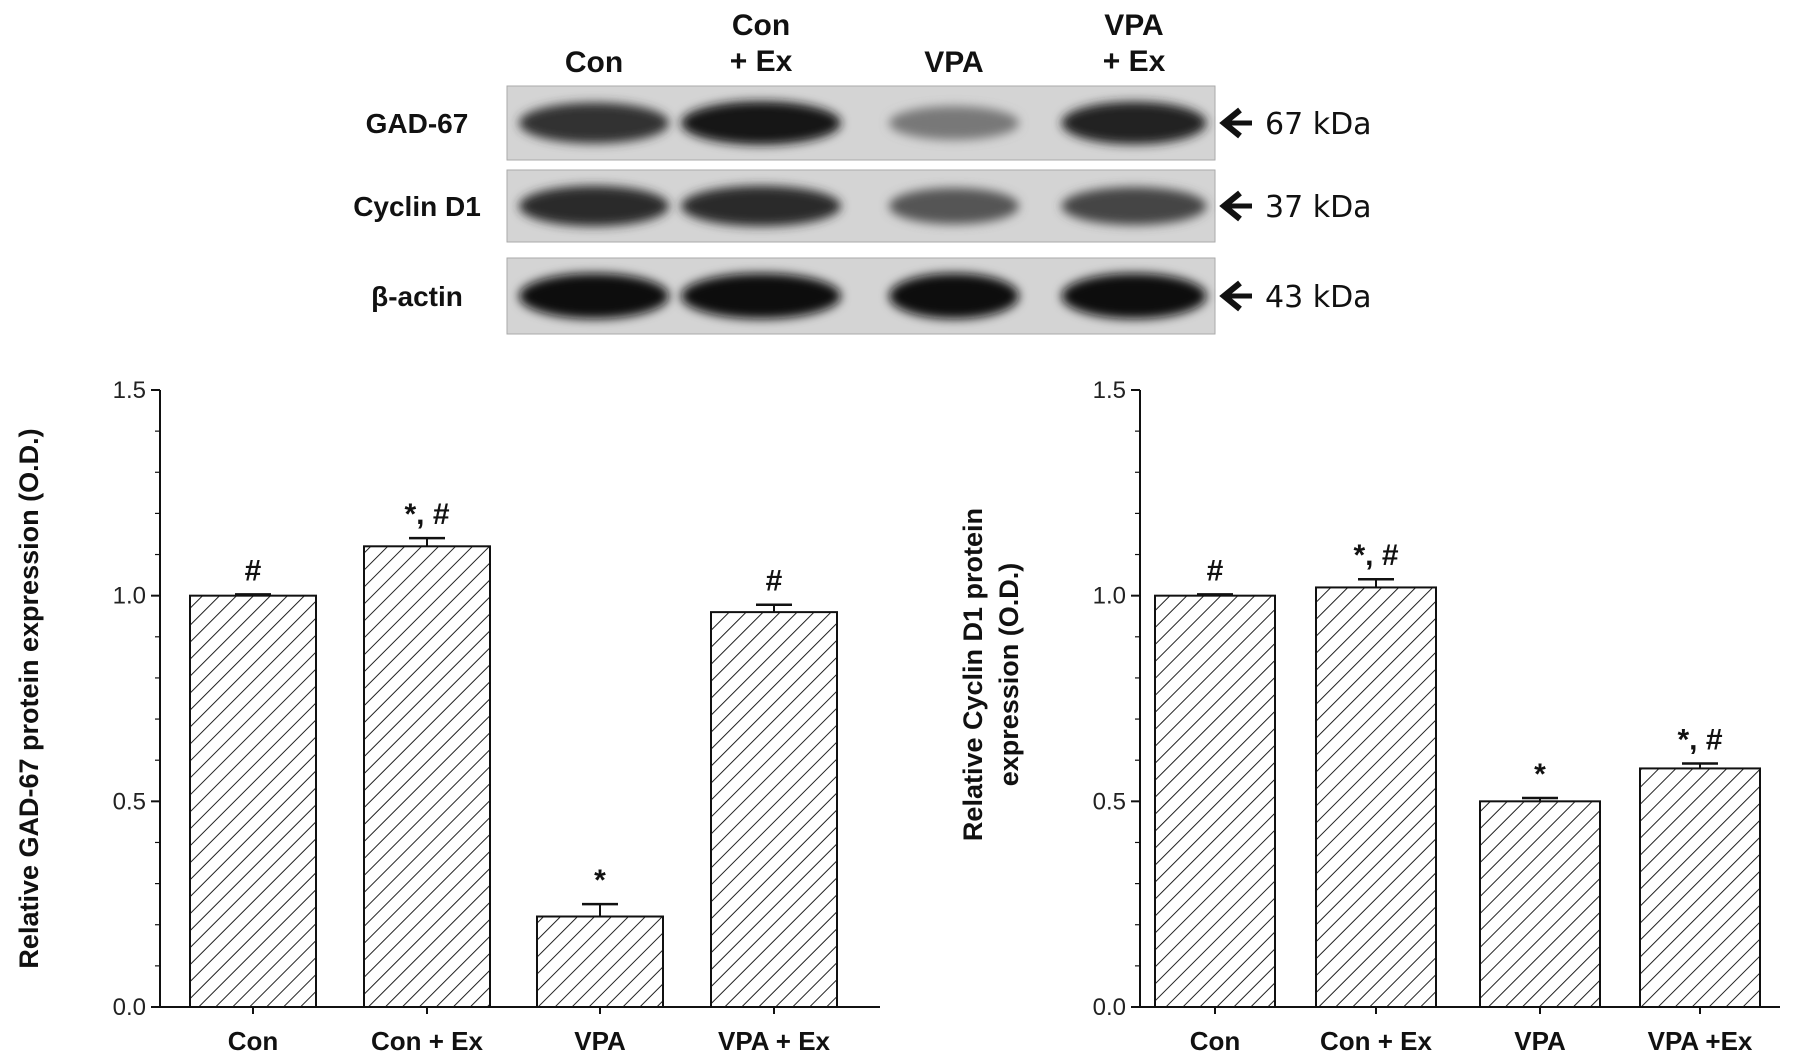 The width and height of the screenshot is (1795, 1056). I want to click on y-axis-label: expression (O.D.), so click(1009, 675).